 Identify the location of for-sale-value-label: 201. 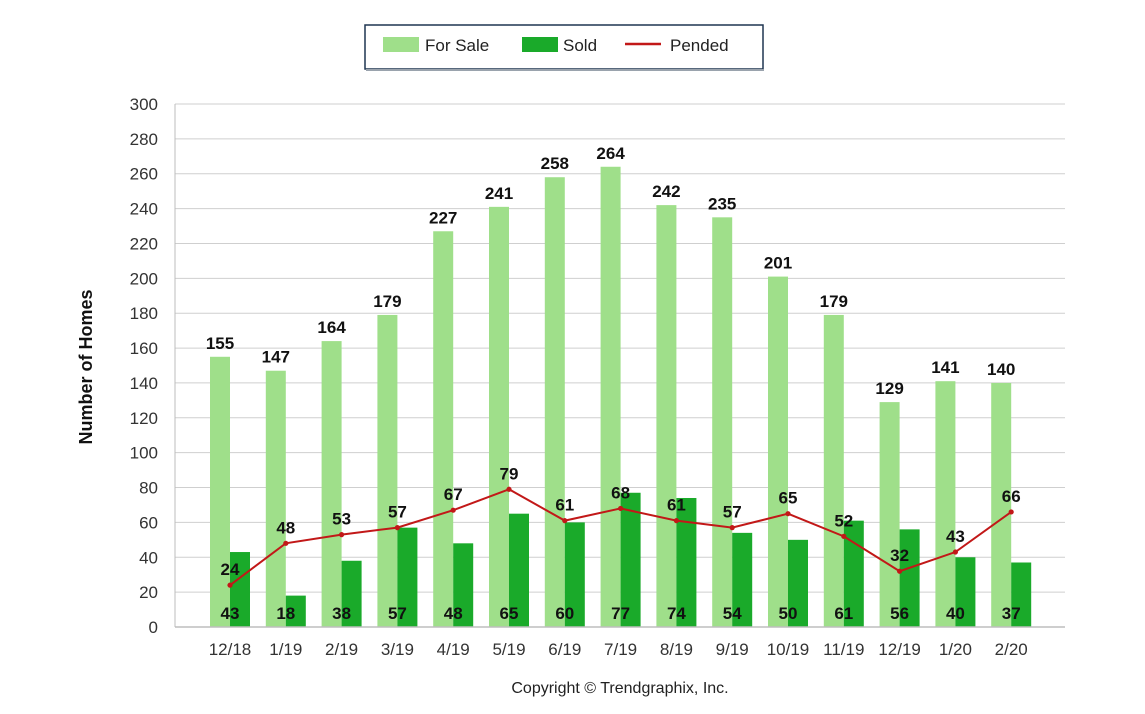
(778, 263).